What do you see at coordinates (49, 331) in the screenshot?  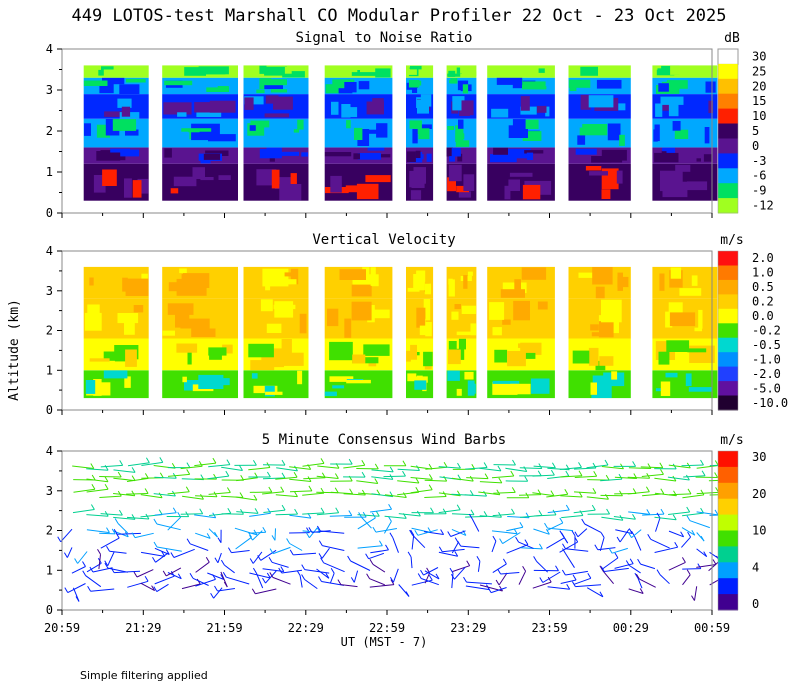 I see `y-tick-label: 2` at bounding box center [49, 331].